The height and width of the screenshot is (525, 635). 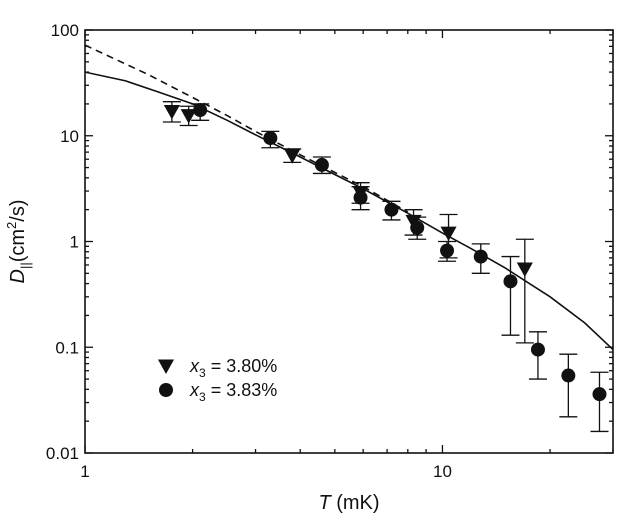 What do you see at coordinates (18, 245) in the screenshot?
I see `y-axis-unit-pre: (cm` at bounding box center [18, 245].